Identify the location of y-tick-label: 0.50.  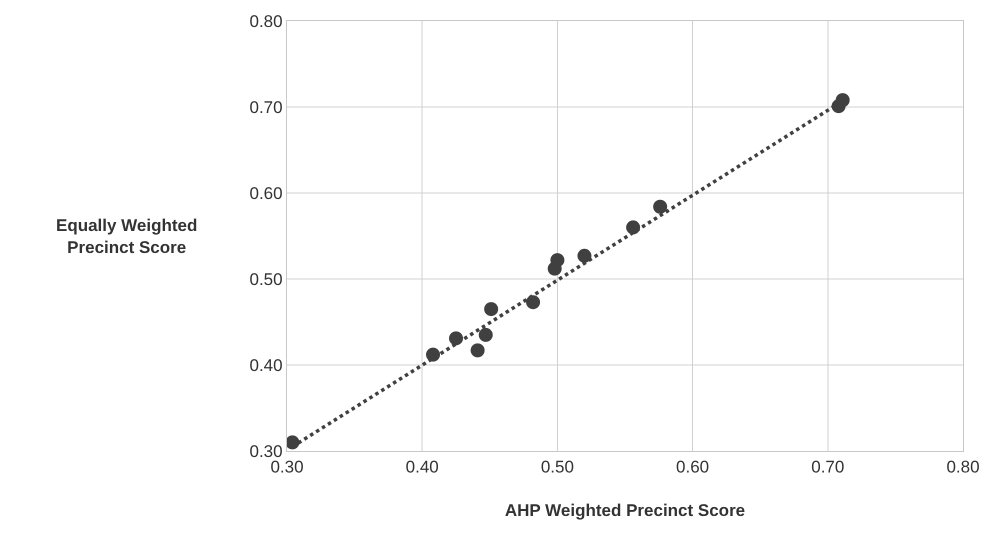
(266, 279).